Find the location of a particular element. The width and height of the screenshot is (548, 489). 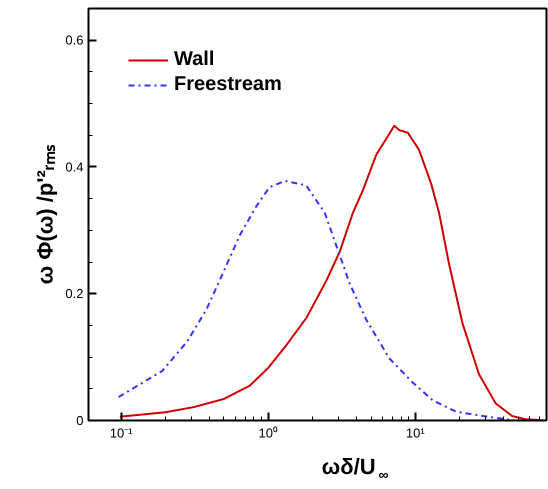

y-axis-title: ω Φ(ω) /p'²ᵣₘₛ is located at coordinates (45, 214).